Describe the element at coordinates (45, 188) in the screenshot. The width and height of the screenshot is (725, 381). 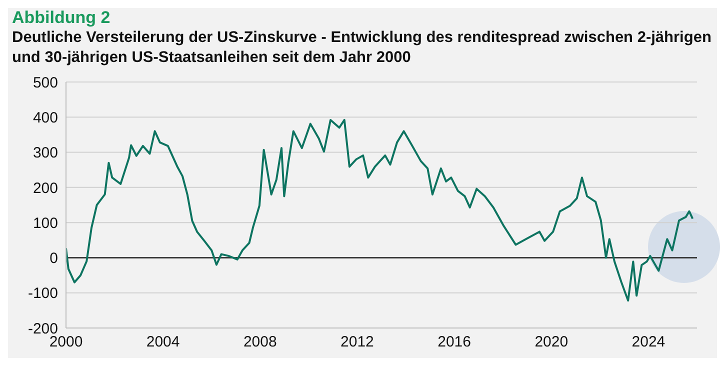
I see `y-tick-label: 200` at that location.